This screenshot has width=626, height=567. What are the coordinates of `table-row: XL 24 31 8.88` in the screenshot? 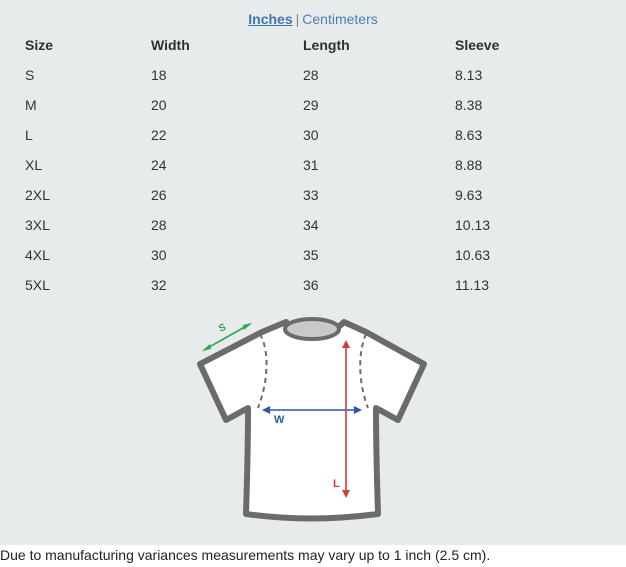 It's located at (313, 165).